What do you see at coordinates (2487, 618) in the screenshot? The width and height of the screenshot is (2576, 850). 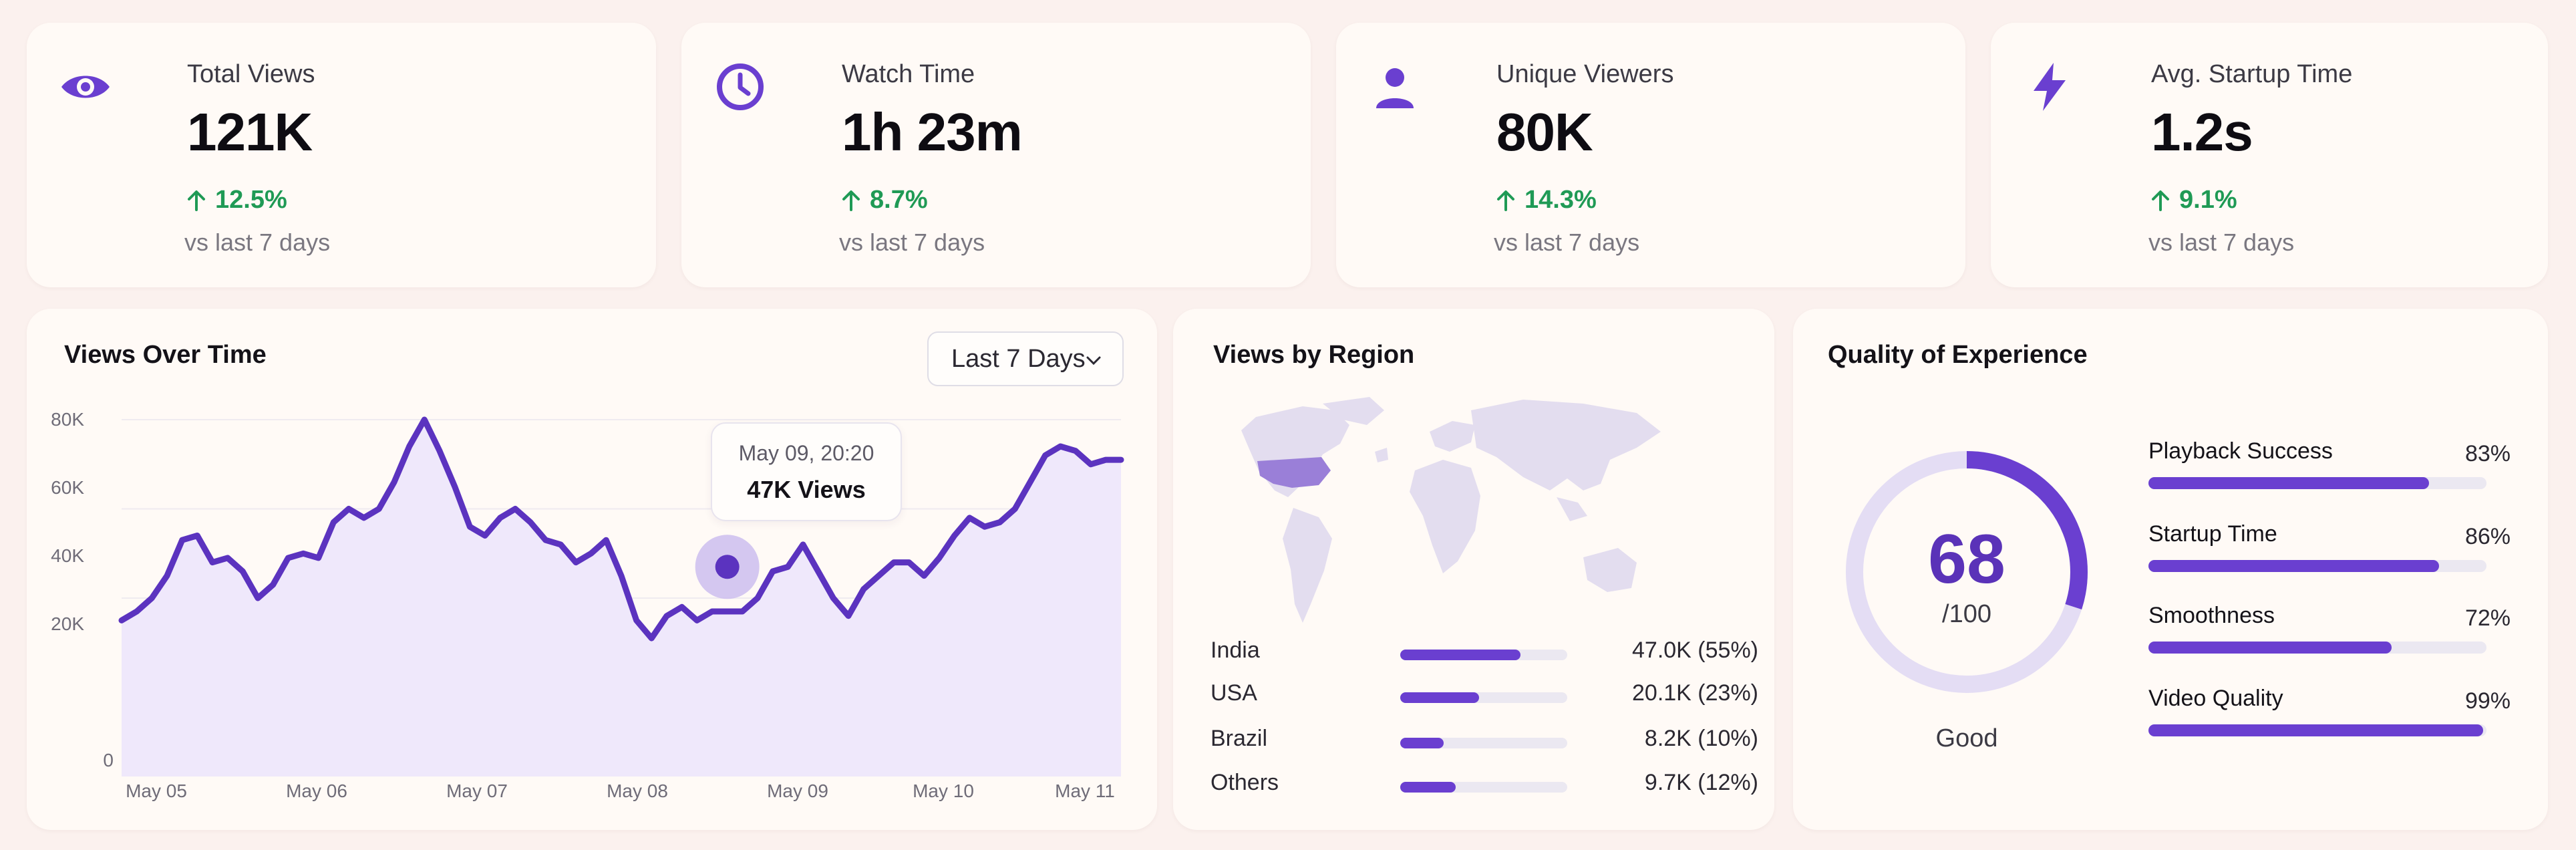 I see `qoe-metric-value: 72%` at bounding box center [2487, 618].